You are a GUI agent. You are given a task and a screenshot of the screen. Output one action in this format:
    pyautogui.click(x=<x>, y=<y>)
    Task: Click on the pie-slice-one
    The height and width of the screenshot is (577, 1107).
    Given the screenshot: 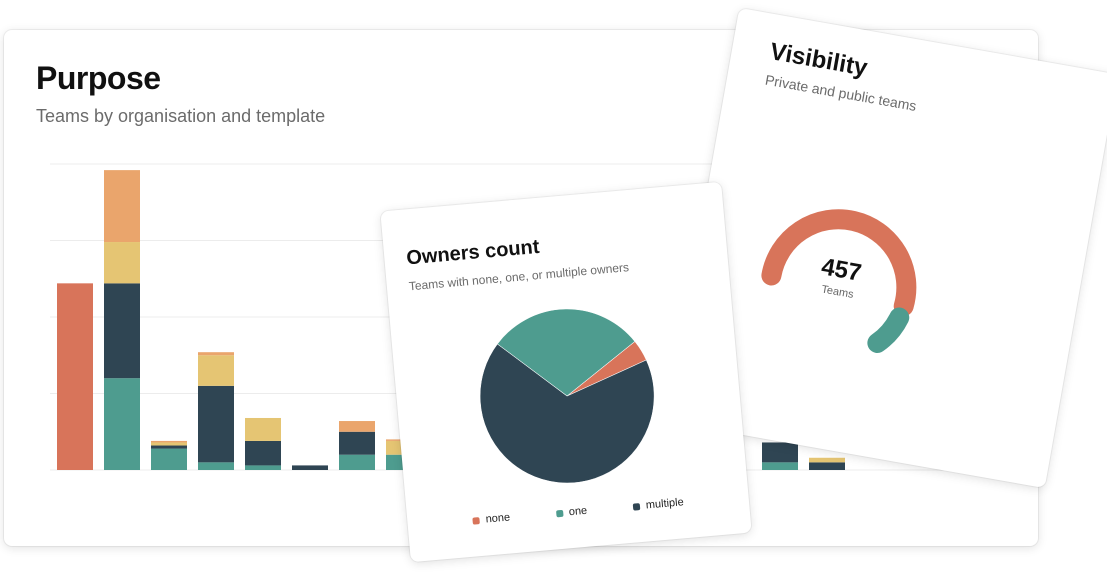 What is the action you would take?
    pyautogui.click(x=567, y=352)
    